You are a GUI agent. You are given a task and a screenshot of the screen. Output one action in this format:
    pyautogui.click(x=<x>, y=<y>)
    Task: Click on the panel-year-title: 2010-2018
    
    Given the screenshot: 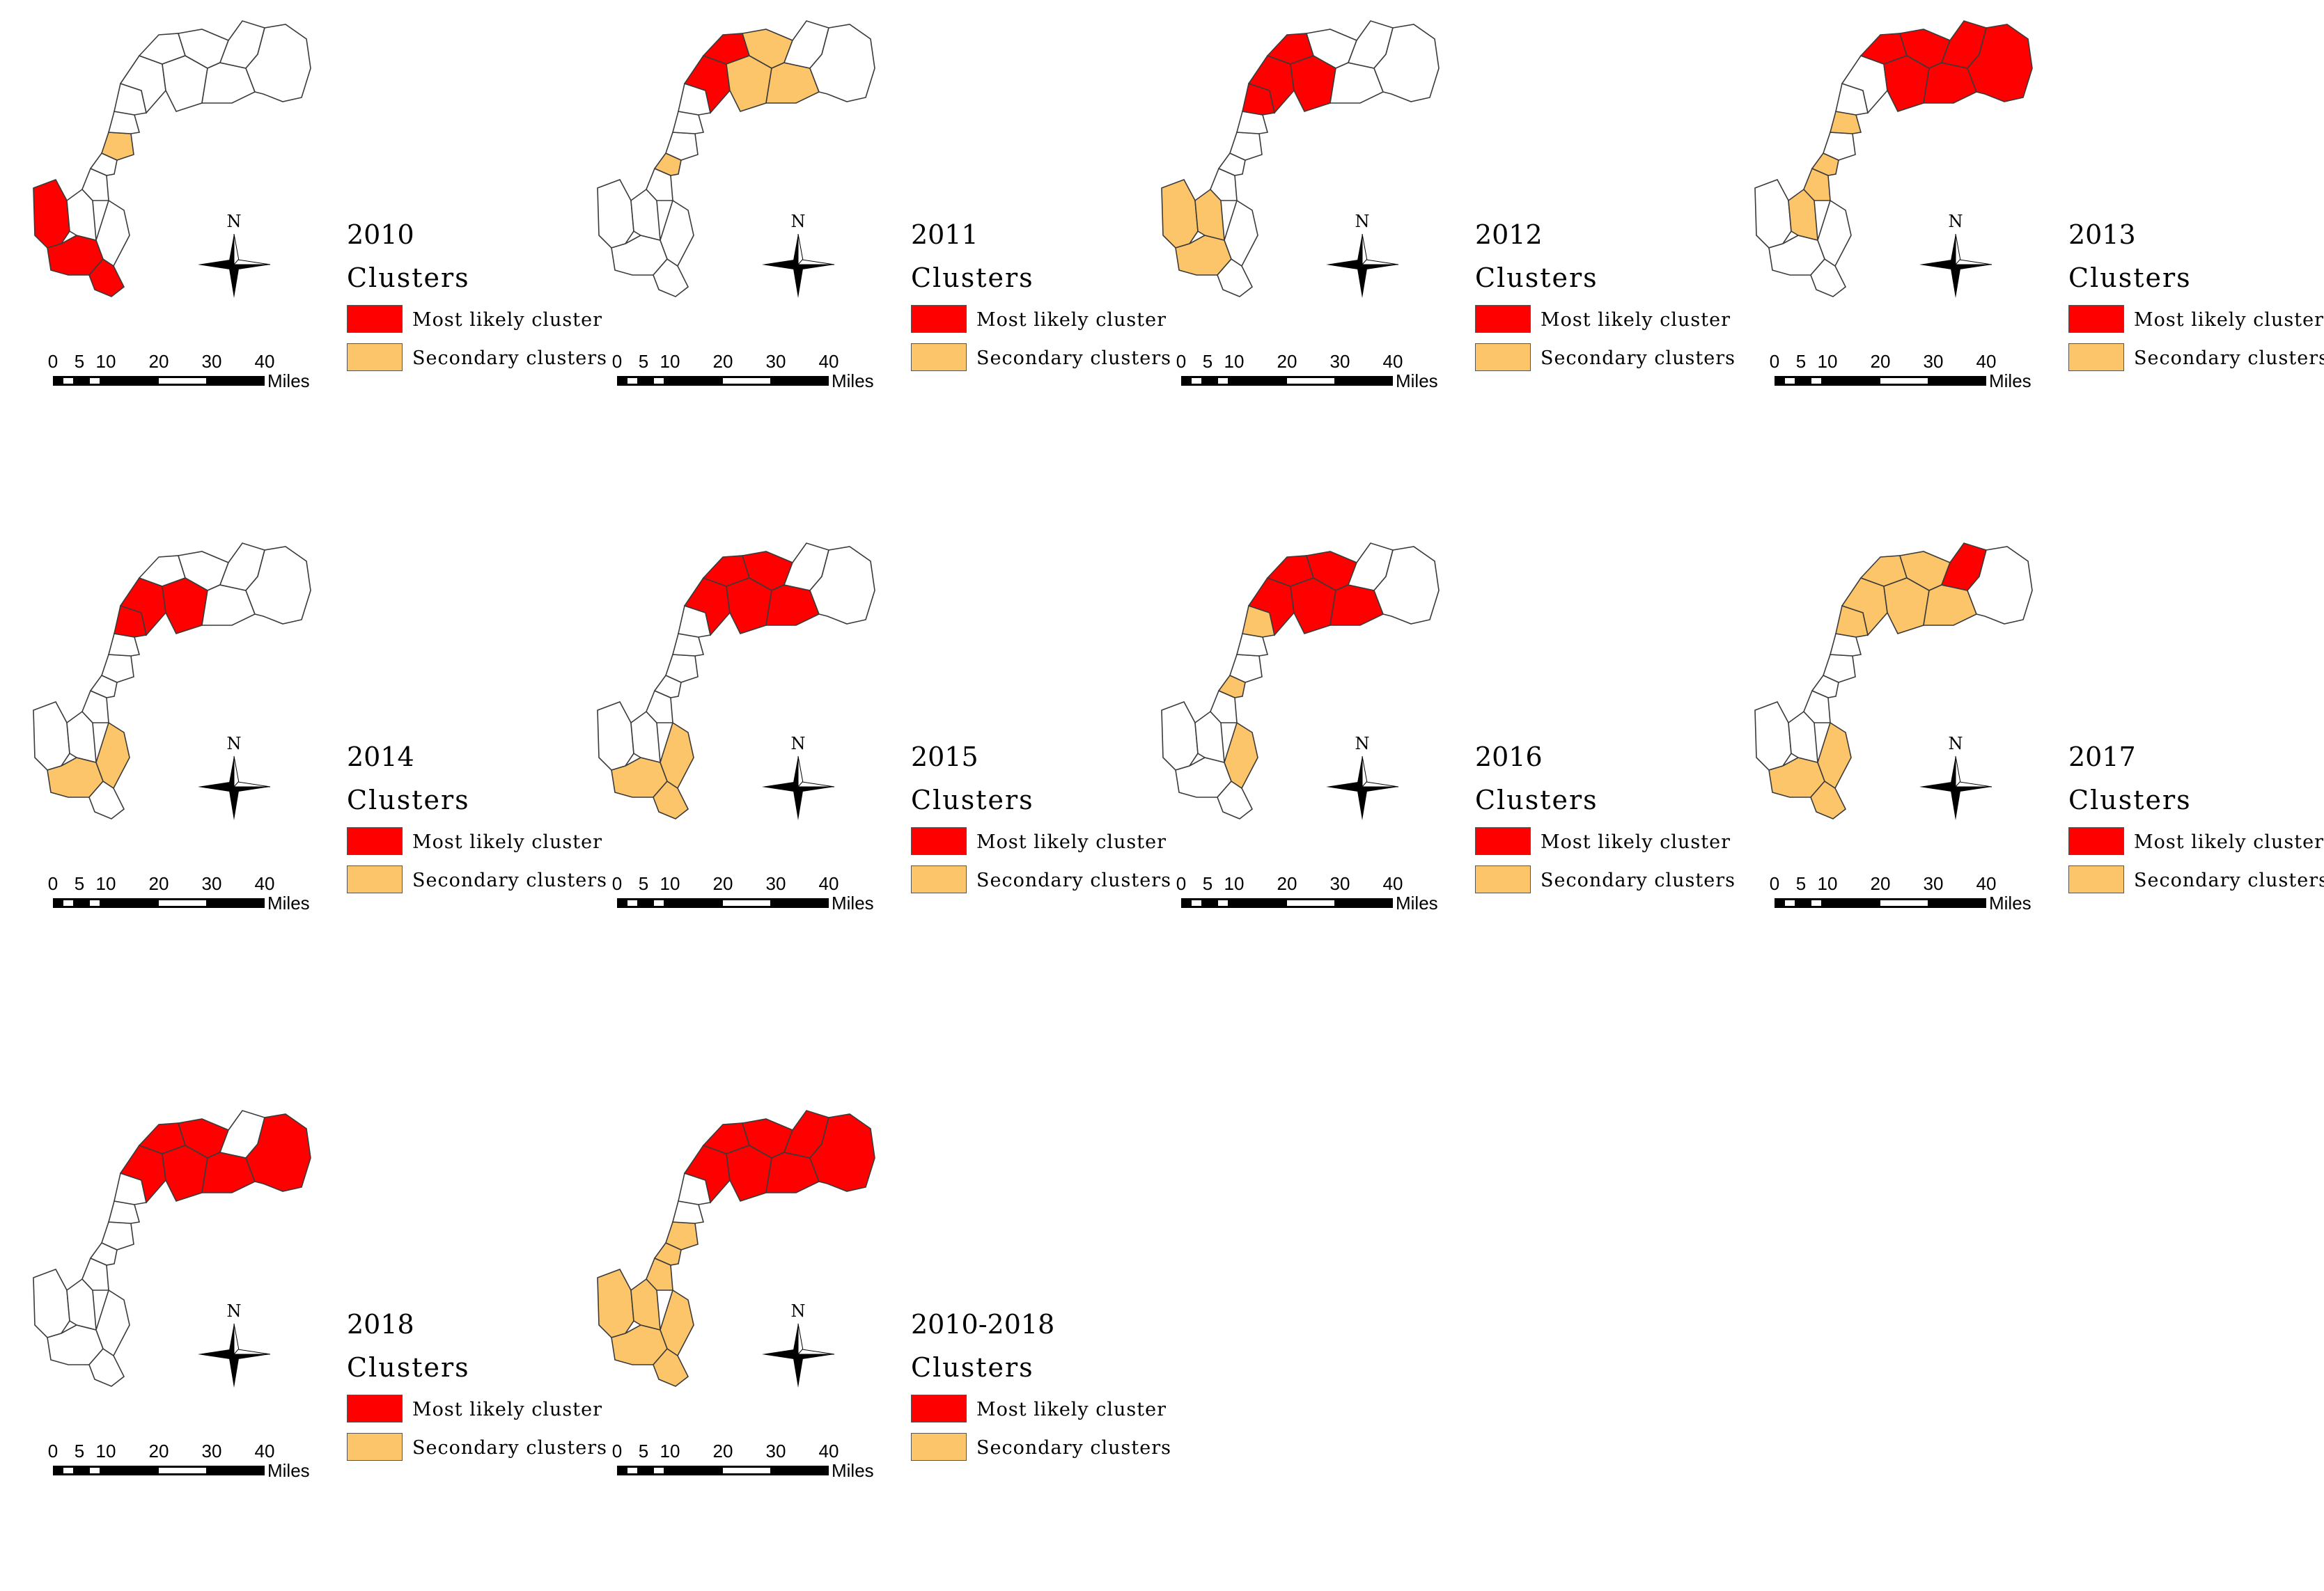 What is the action you would take?
    pyautogui.click(x=983, y=1324)
    